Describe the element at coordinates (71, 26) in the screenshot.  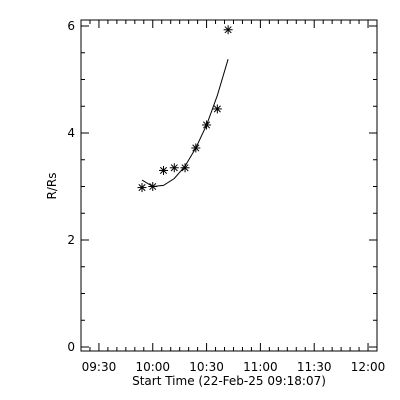
I see `y-tick-label: 6` at that location.